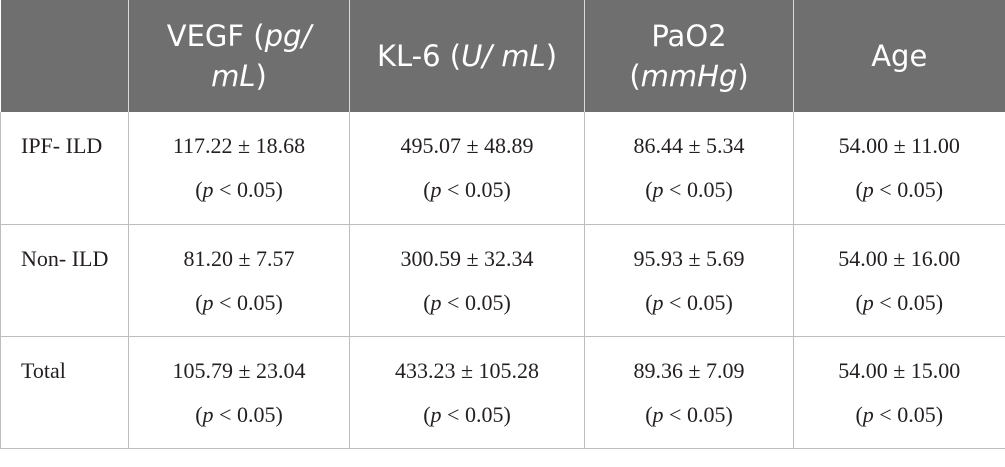 The image size is (1005, 467). What do you see at coordinates (899, 145) in the screenshot?
I see `cell-value: 54.00 ± 11.00` at bounding box center [899, 145].